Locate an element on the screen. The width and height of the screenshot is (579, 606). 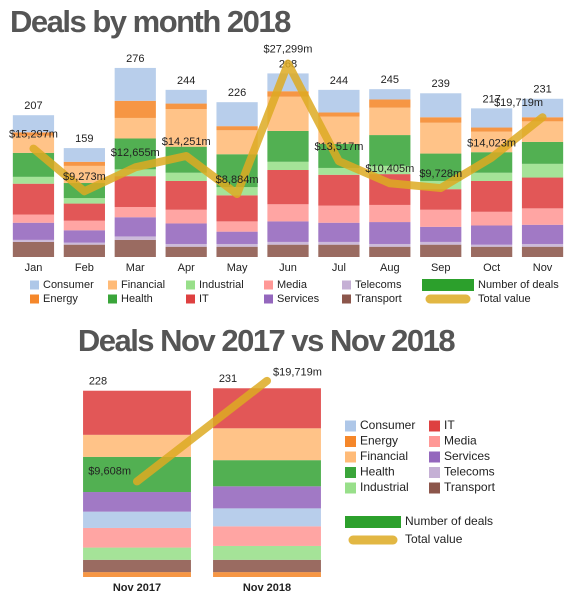
chart-title: Deals by month 2018 is located at coordinates (150, 21).